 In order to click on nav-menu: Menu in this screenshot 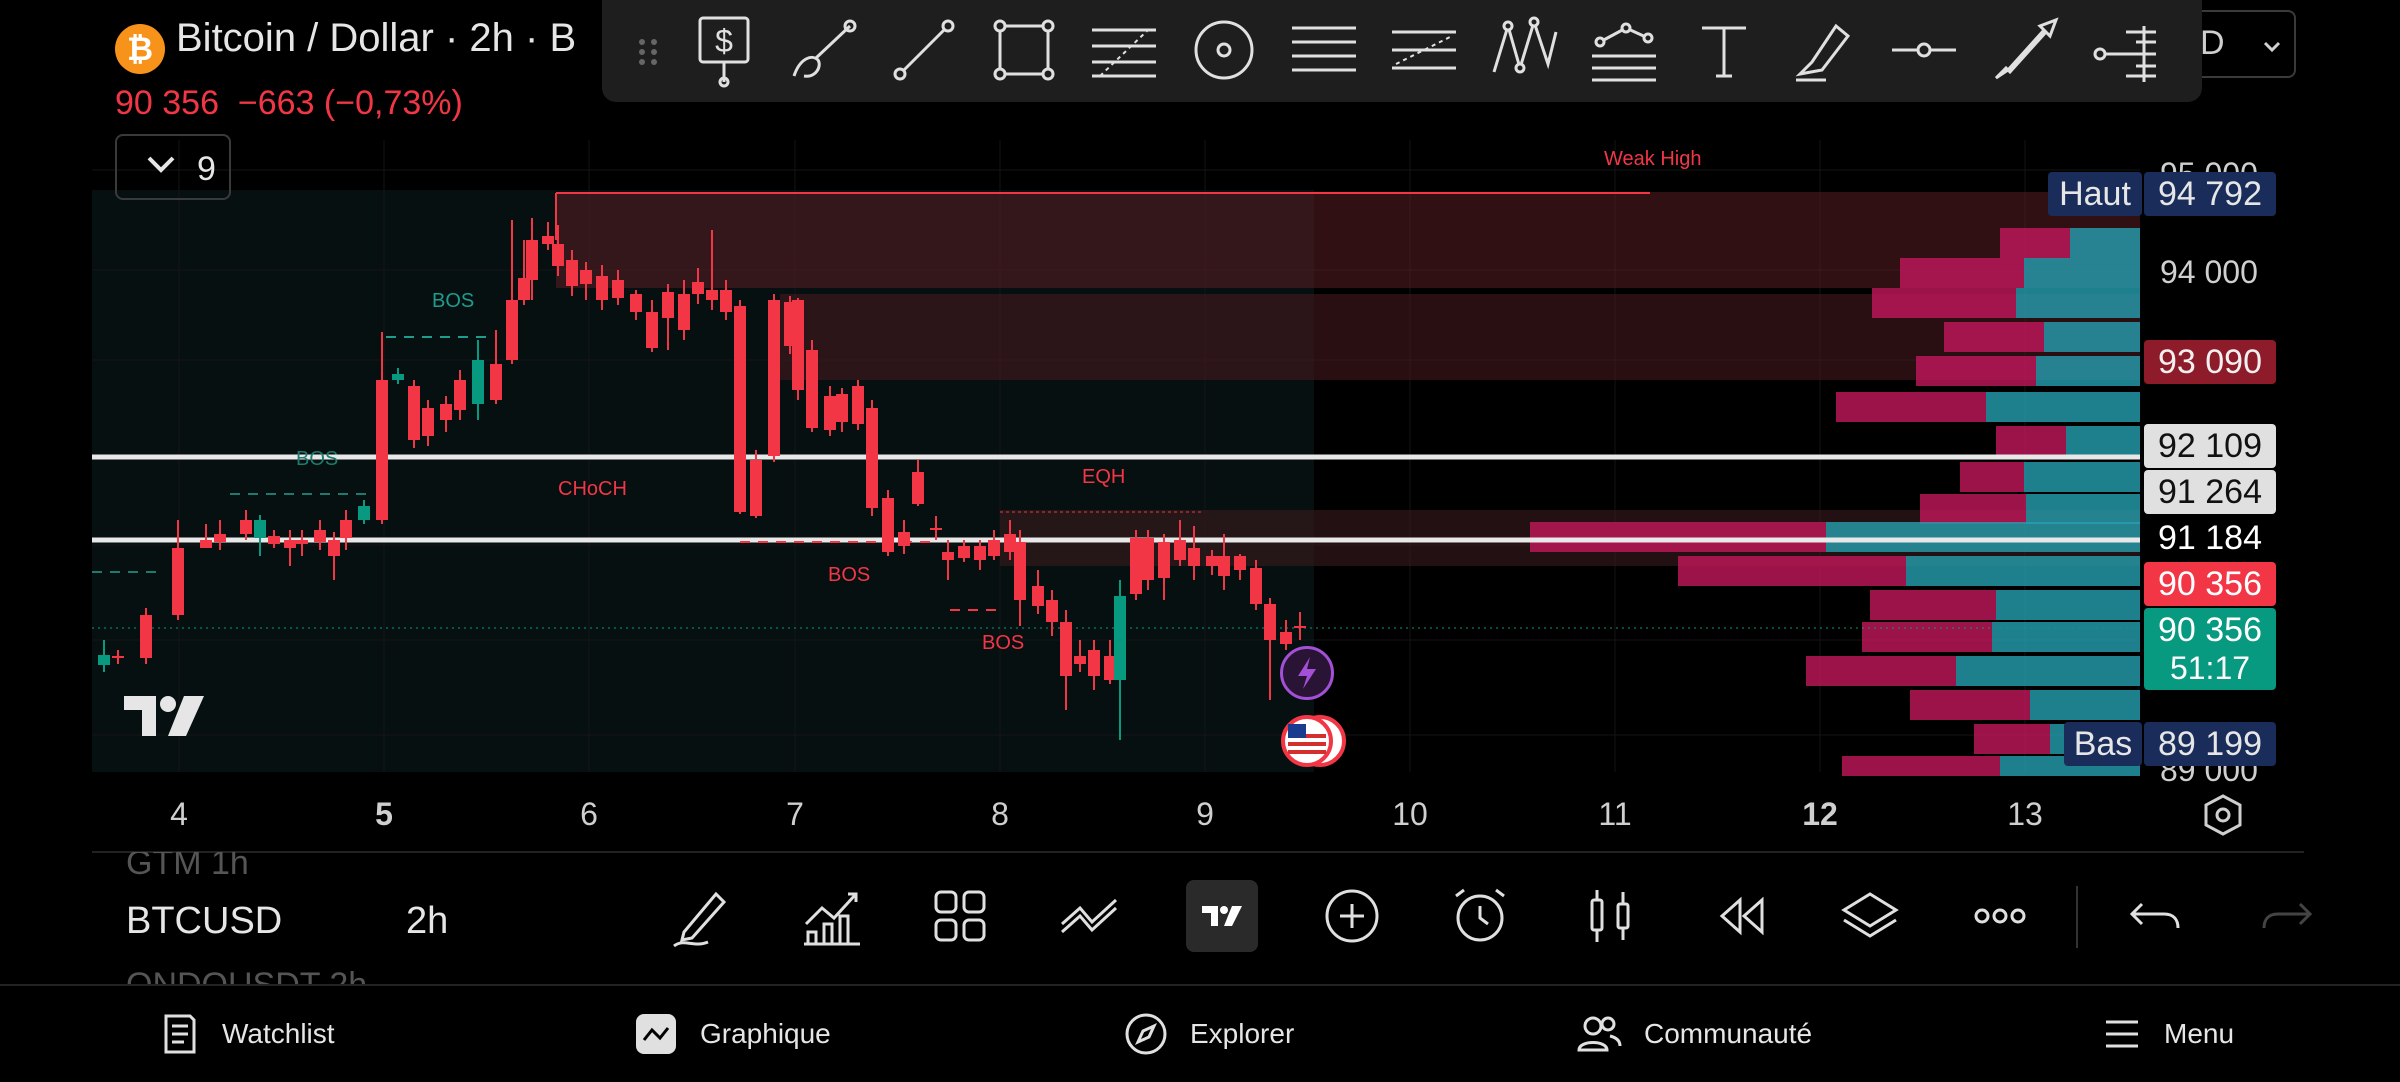, I will do `click(2168, 1034)`.